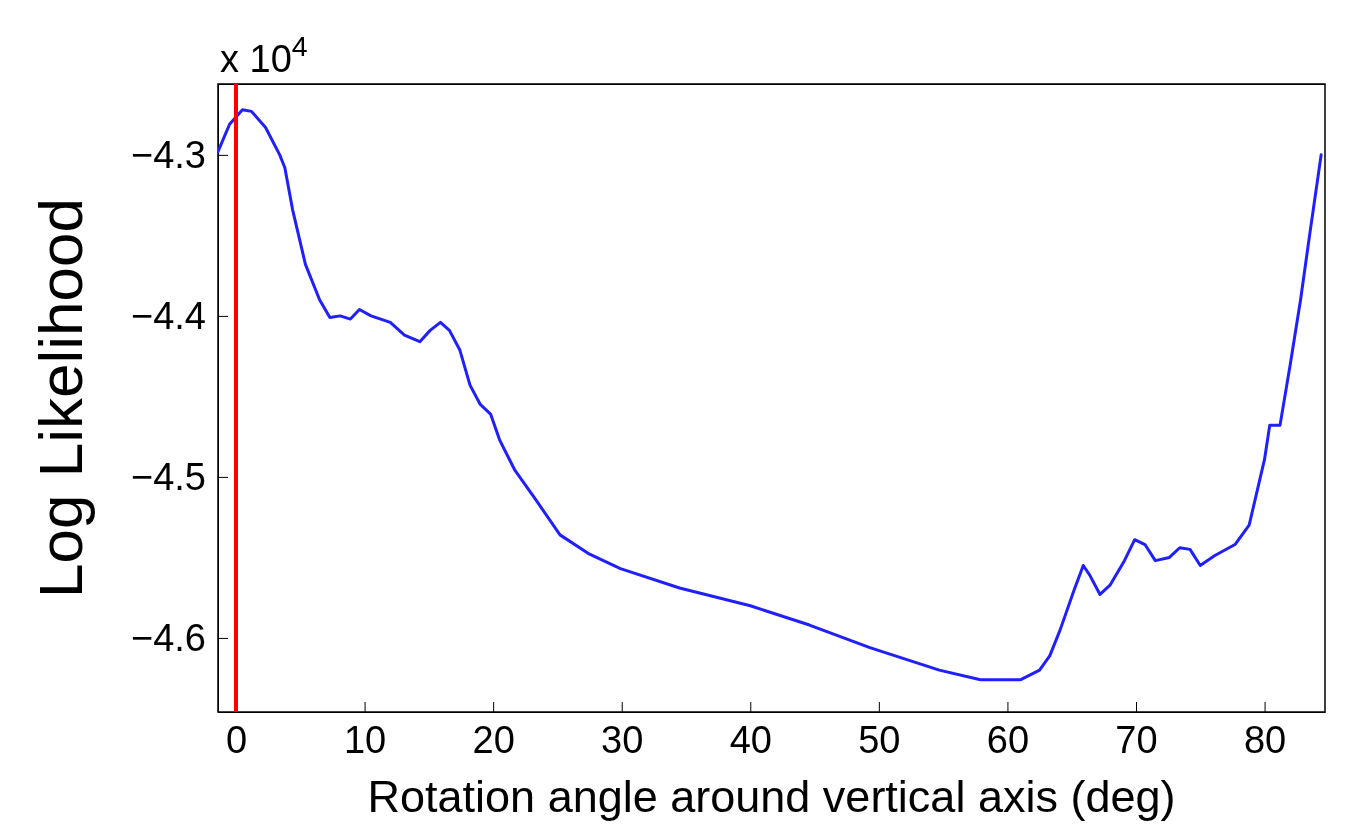 Image resolution: width=1354 pixels, height=827 pixels. Describe the element at coordinates (1265, 739) in the screenshot. I see `x-tick-label: 80` at that location.